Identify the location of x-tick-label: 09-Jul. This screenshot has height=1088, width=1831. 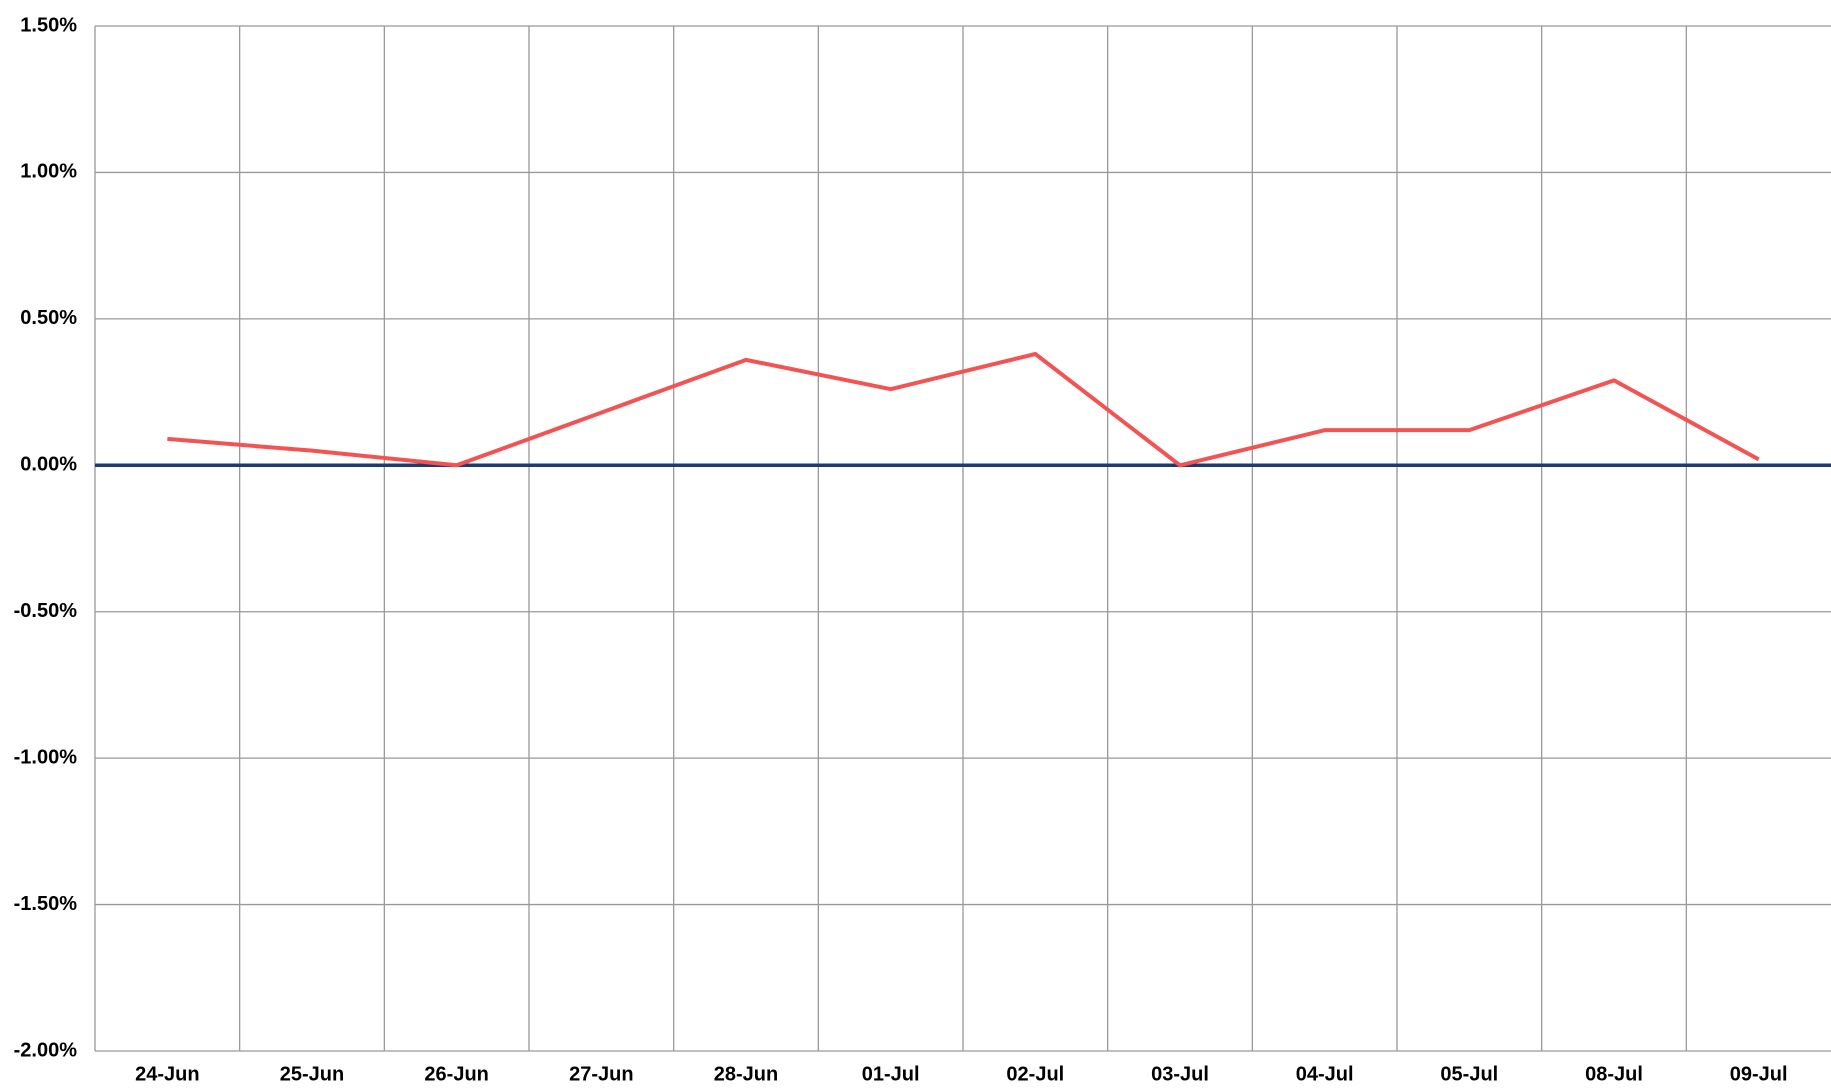
(1759, 1074).